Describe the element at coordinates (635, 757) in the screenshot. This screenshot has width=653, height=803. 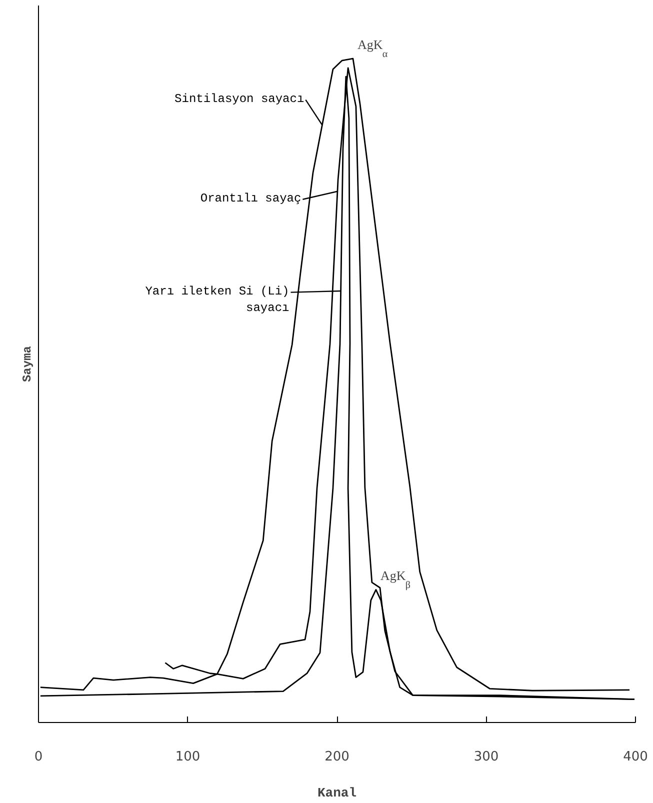
I see `x-tick-label: 400` at that location.